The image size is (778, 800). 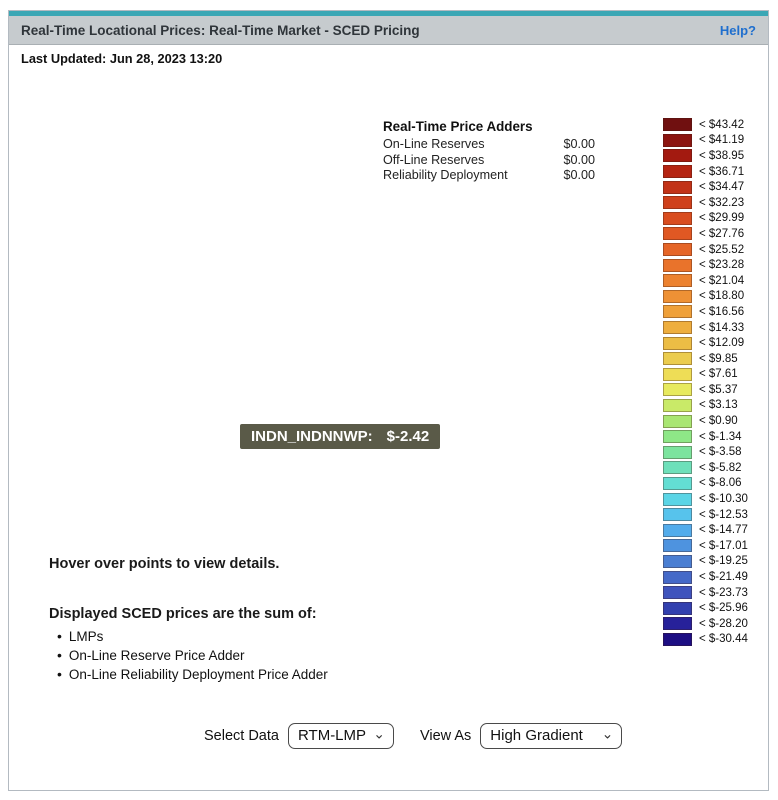 I want to click on legend-entry: < $23.28, so click(x=705, y=265).